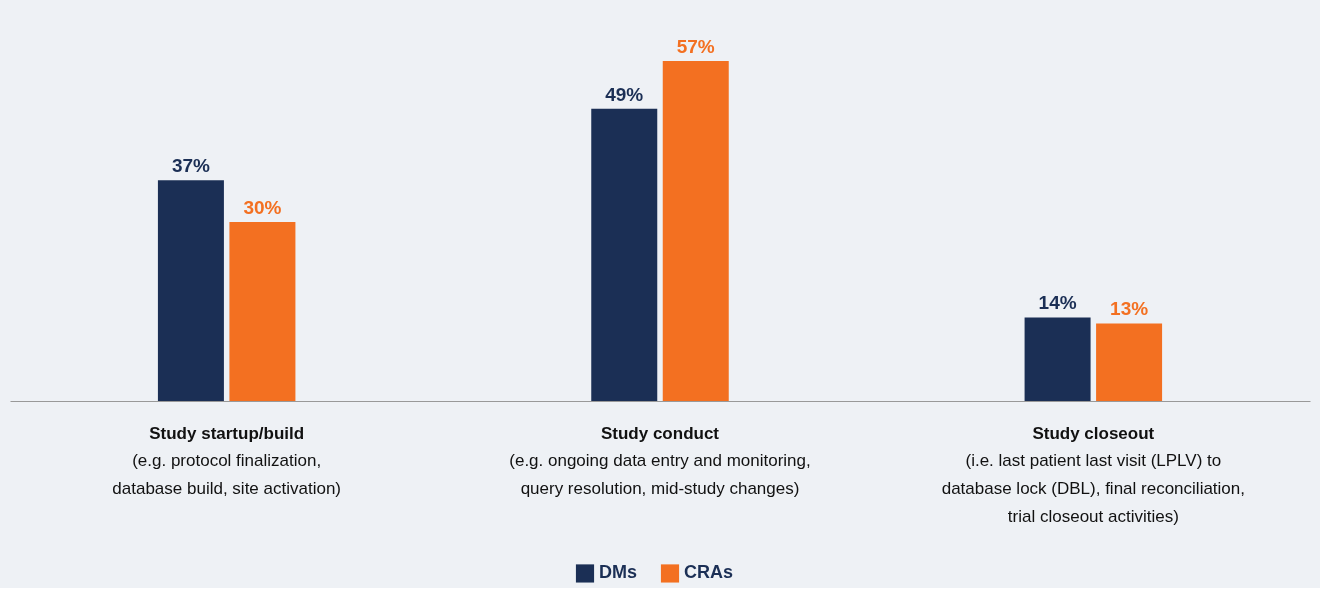  Describe the element at coordinates (1093, 433) in the screenshot. I see `x-tick-label: Study closeout` at that location.